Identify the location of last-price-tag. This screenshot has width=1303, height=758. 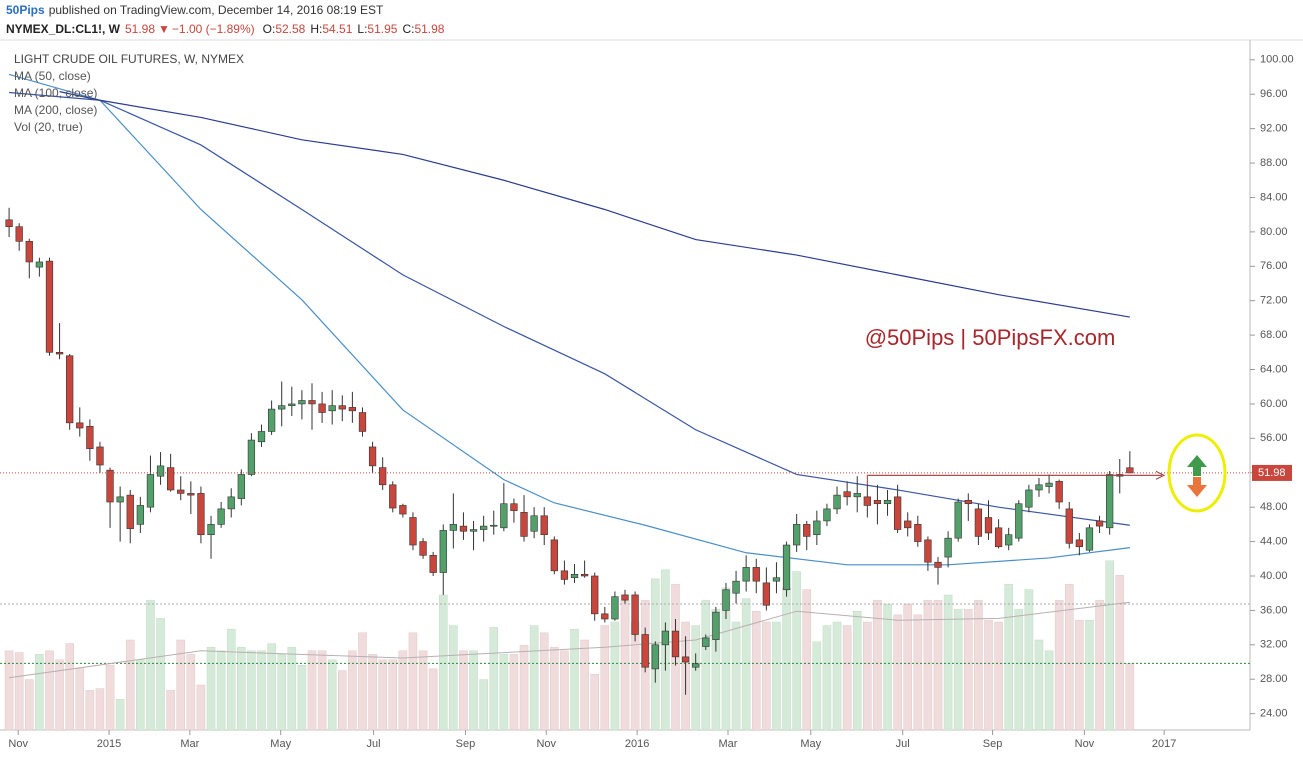
(1272, 472).